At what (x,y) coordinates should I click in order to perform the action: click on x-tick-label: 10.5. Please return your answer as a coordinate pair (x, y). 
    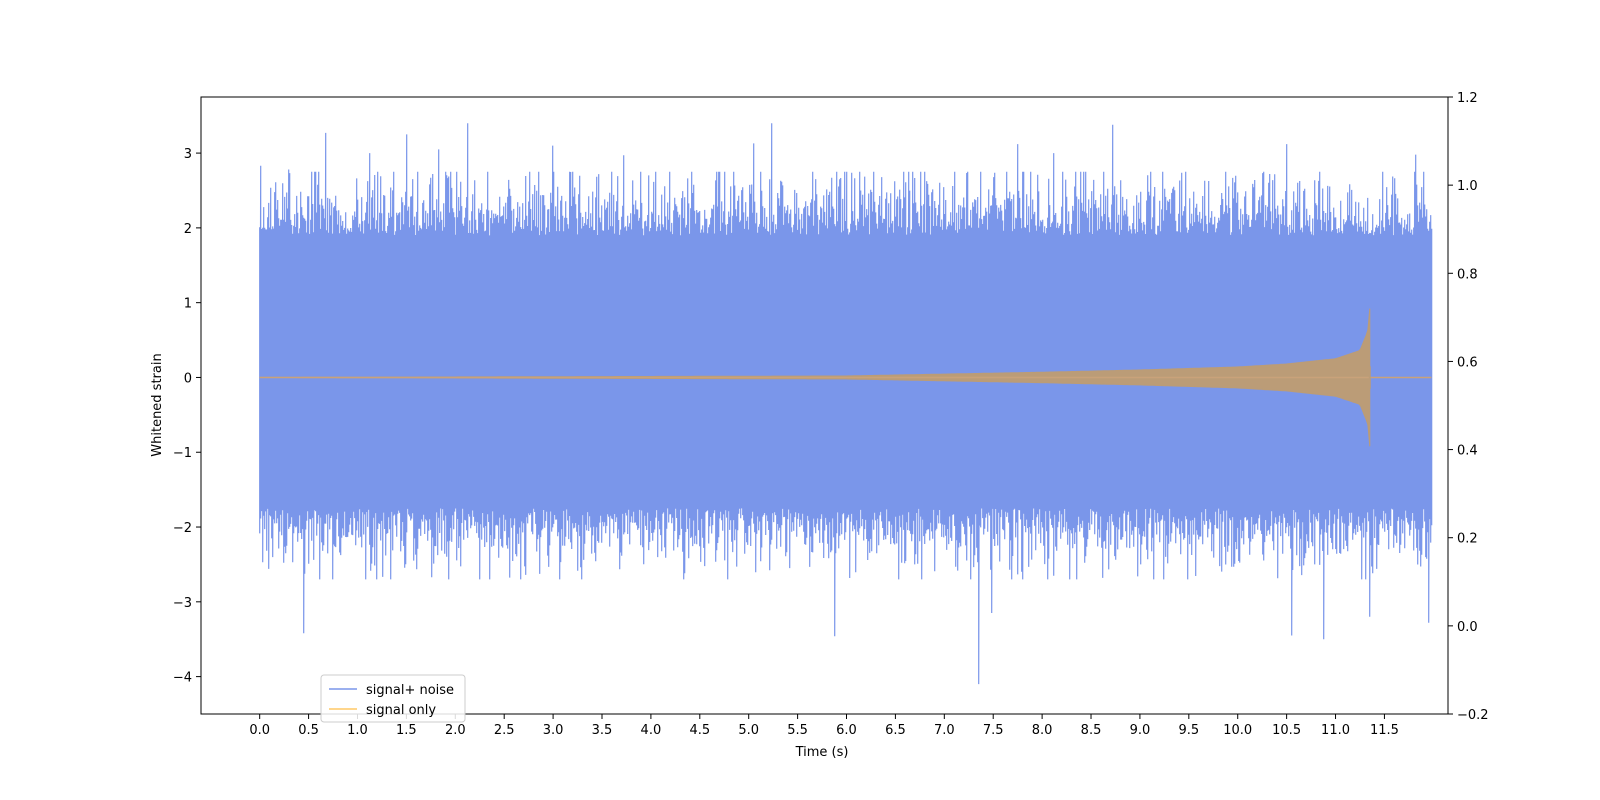
    Looking at the image, I should click on (1286, 730).